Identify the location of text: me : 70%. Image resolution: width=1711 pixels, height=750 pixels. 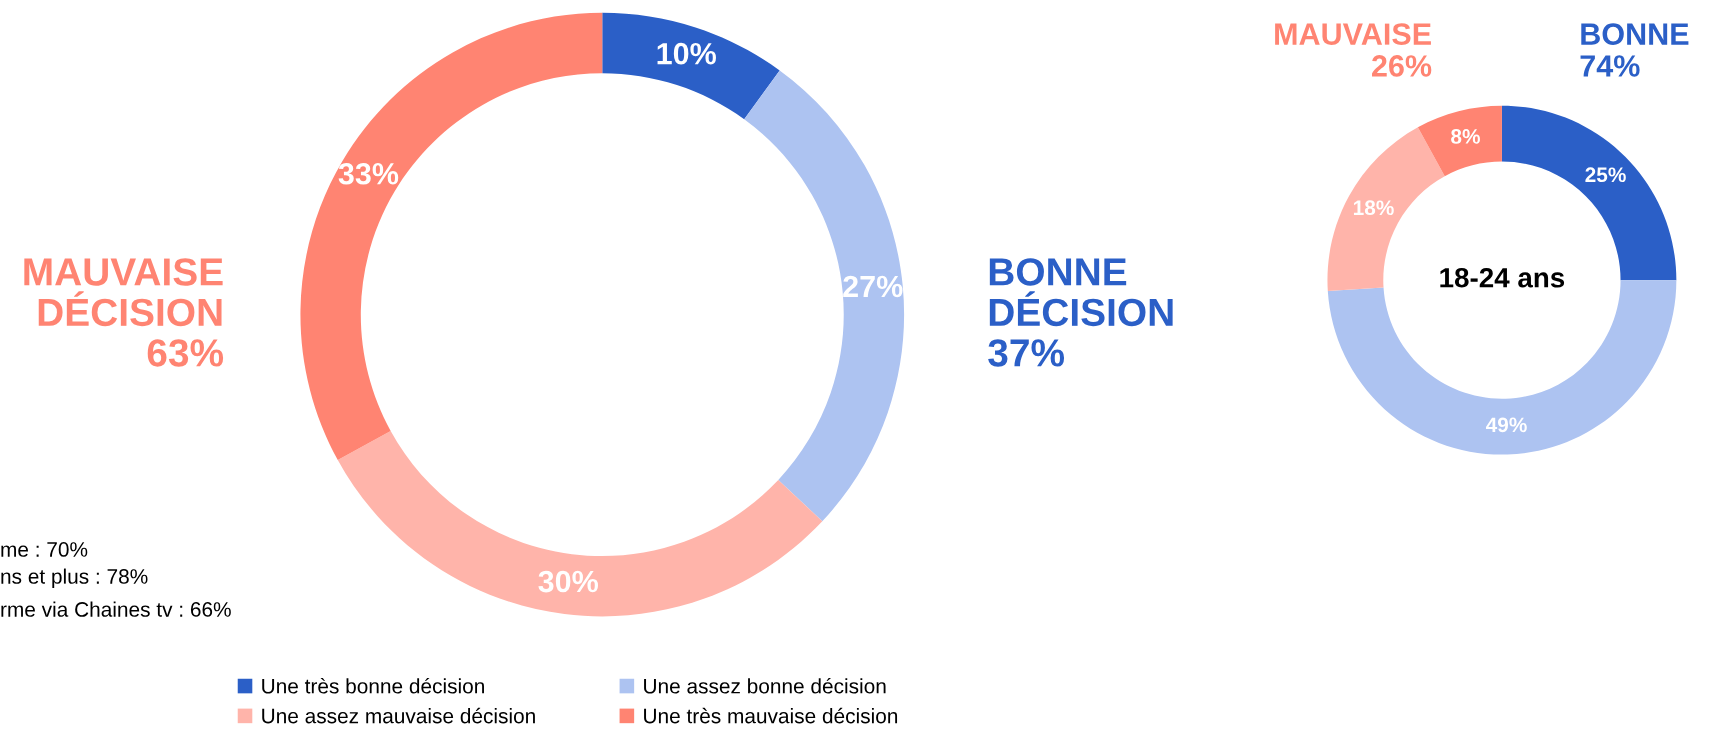
(44, 549).